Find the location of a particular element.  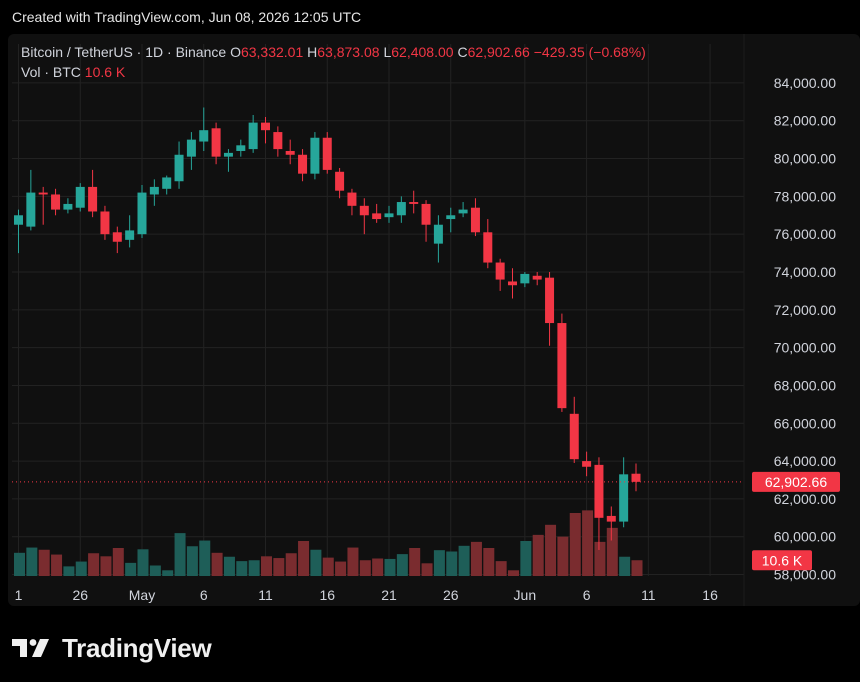

open-value: 63,332.01 is located at coordinates (272, 52).